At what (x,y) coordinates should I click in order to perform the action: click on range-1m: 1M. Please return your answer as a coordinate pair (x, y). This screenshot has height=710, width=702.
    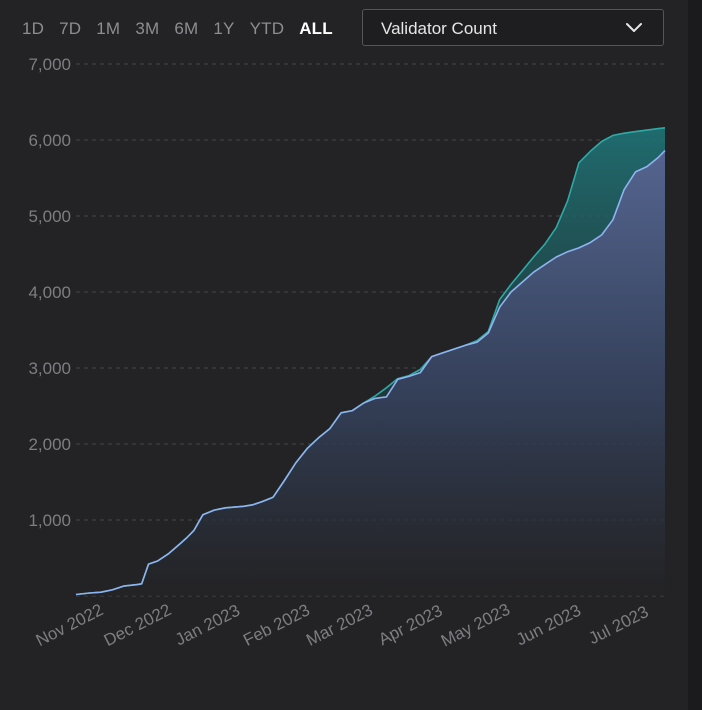
    Looking at the image, I should click on (108, 28).